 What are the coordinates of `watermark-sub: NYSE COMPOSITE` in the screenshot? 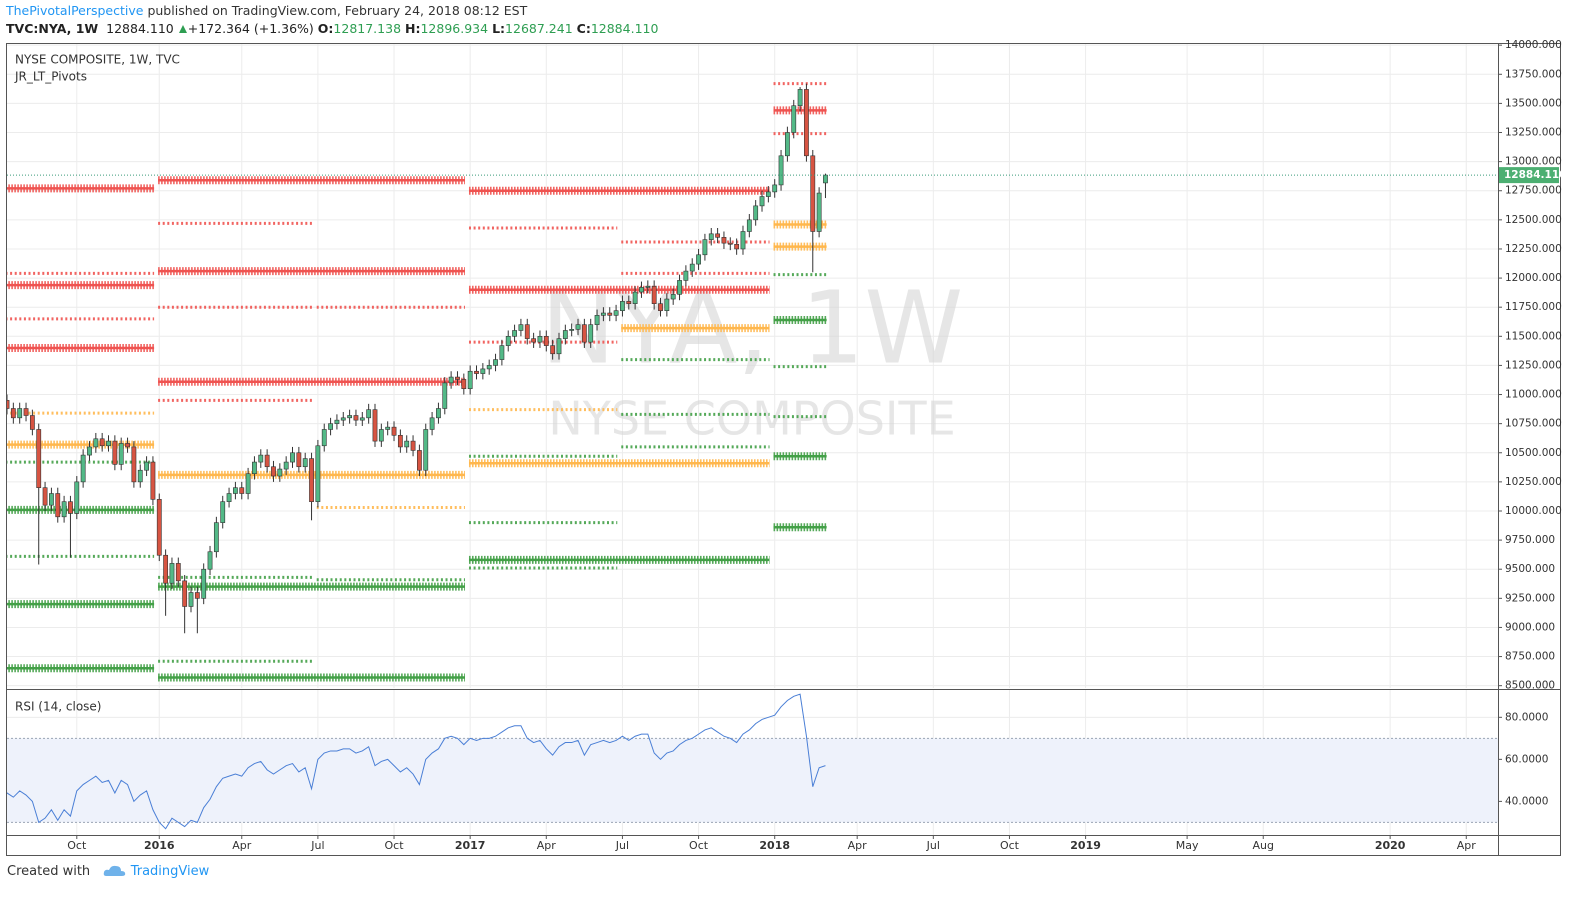 It's located at (751, 419).